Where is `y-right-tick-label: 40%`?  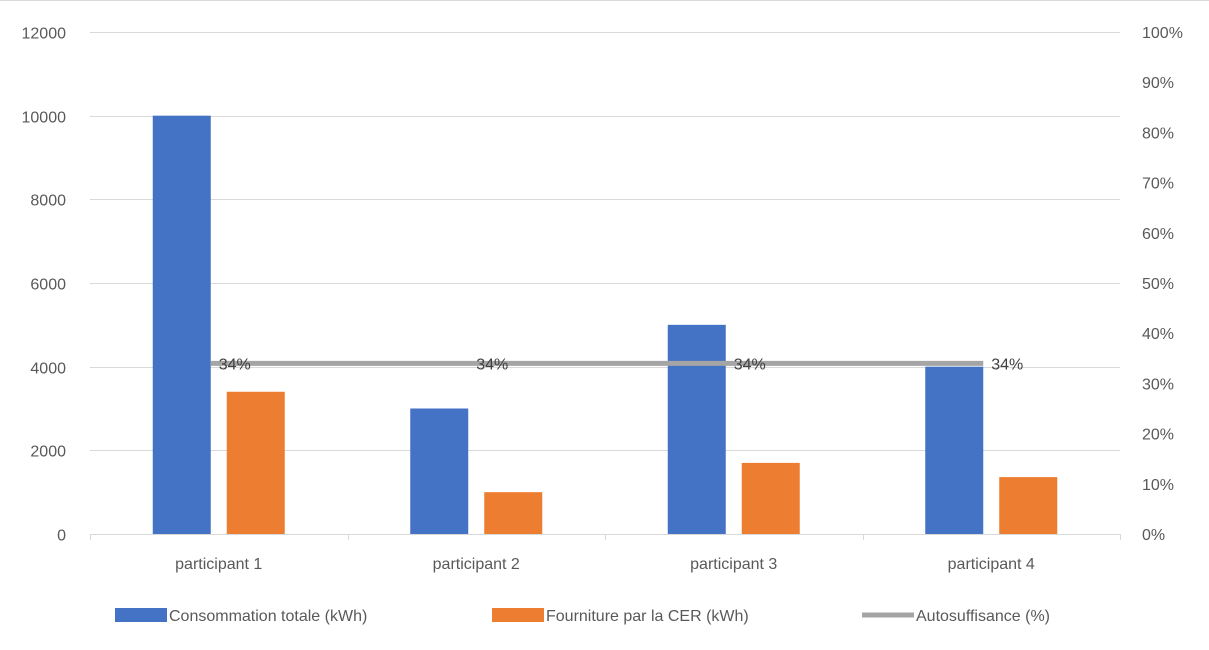 y-right-tick-label: 40% is located at coordinates (1158, 334).